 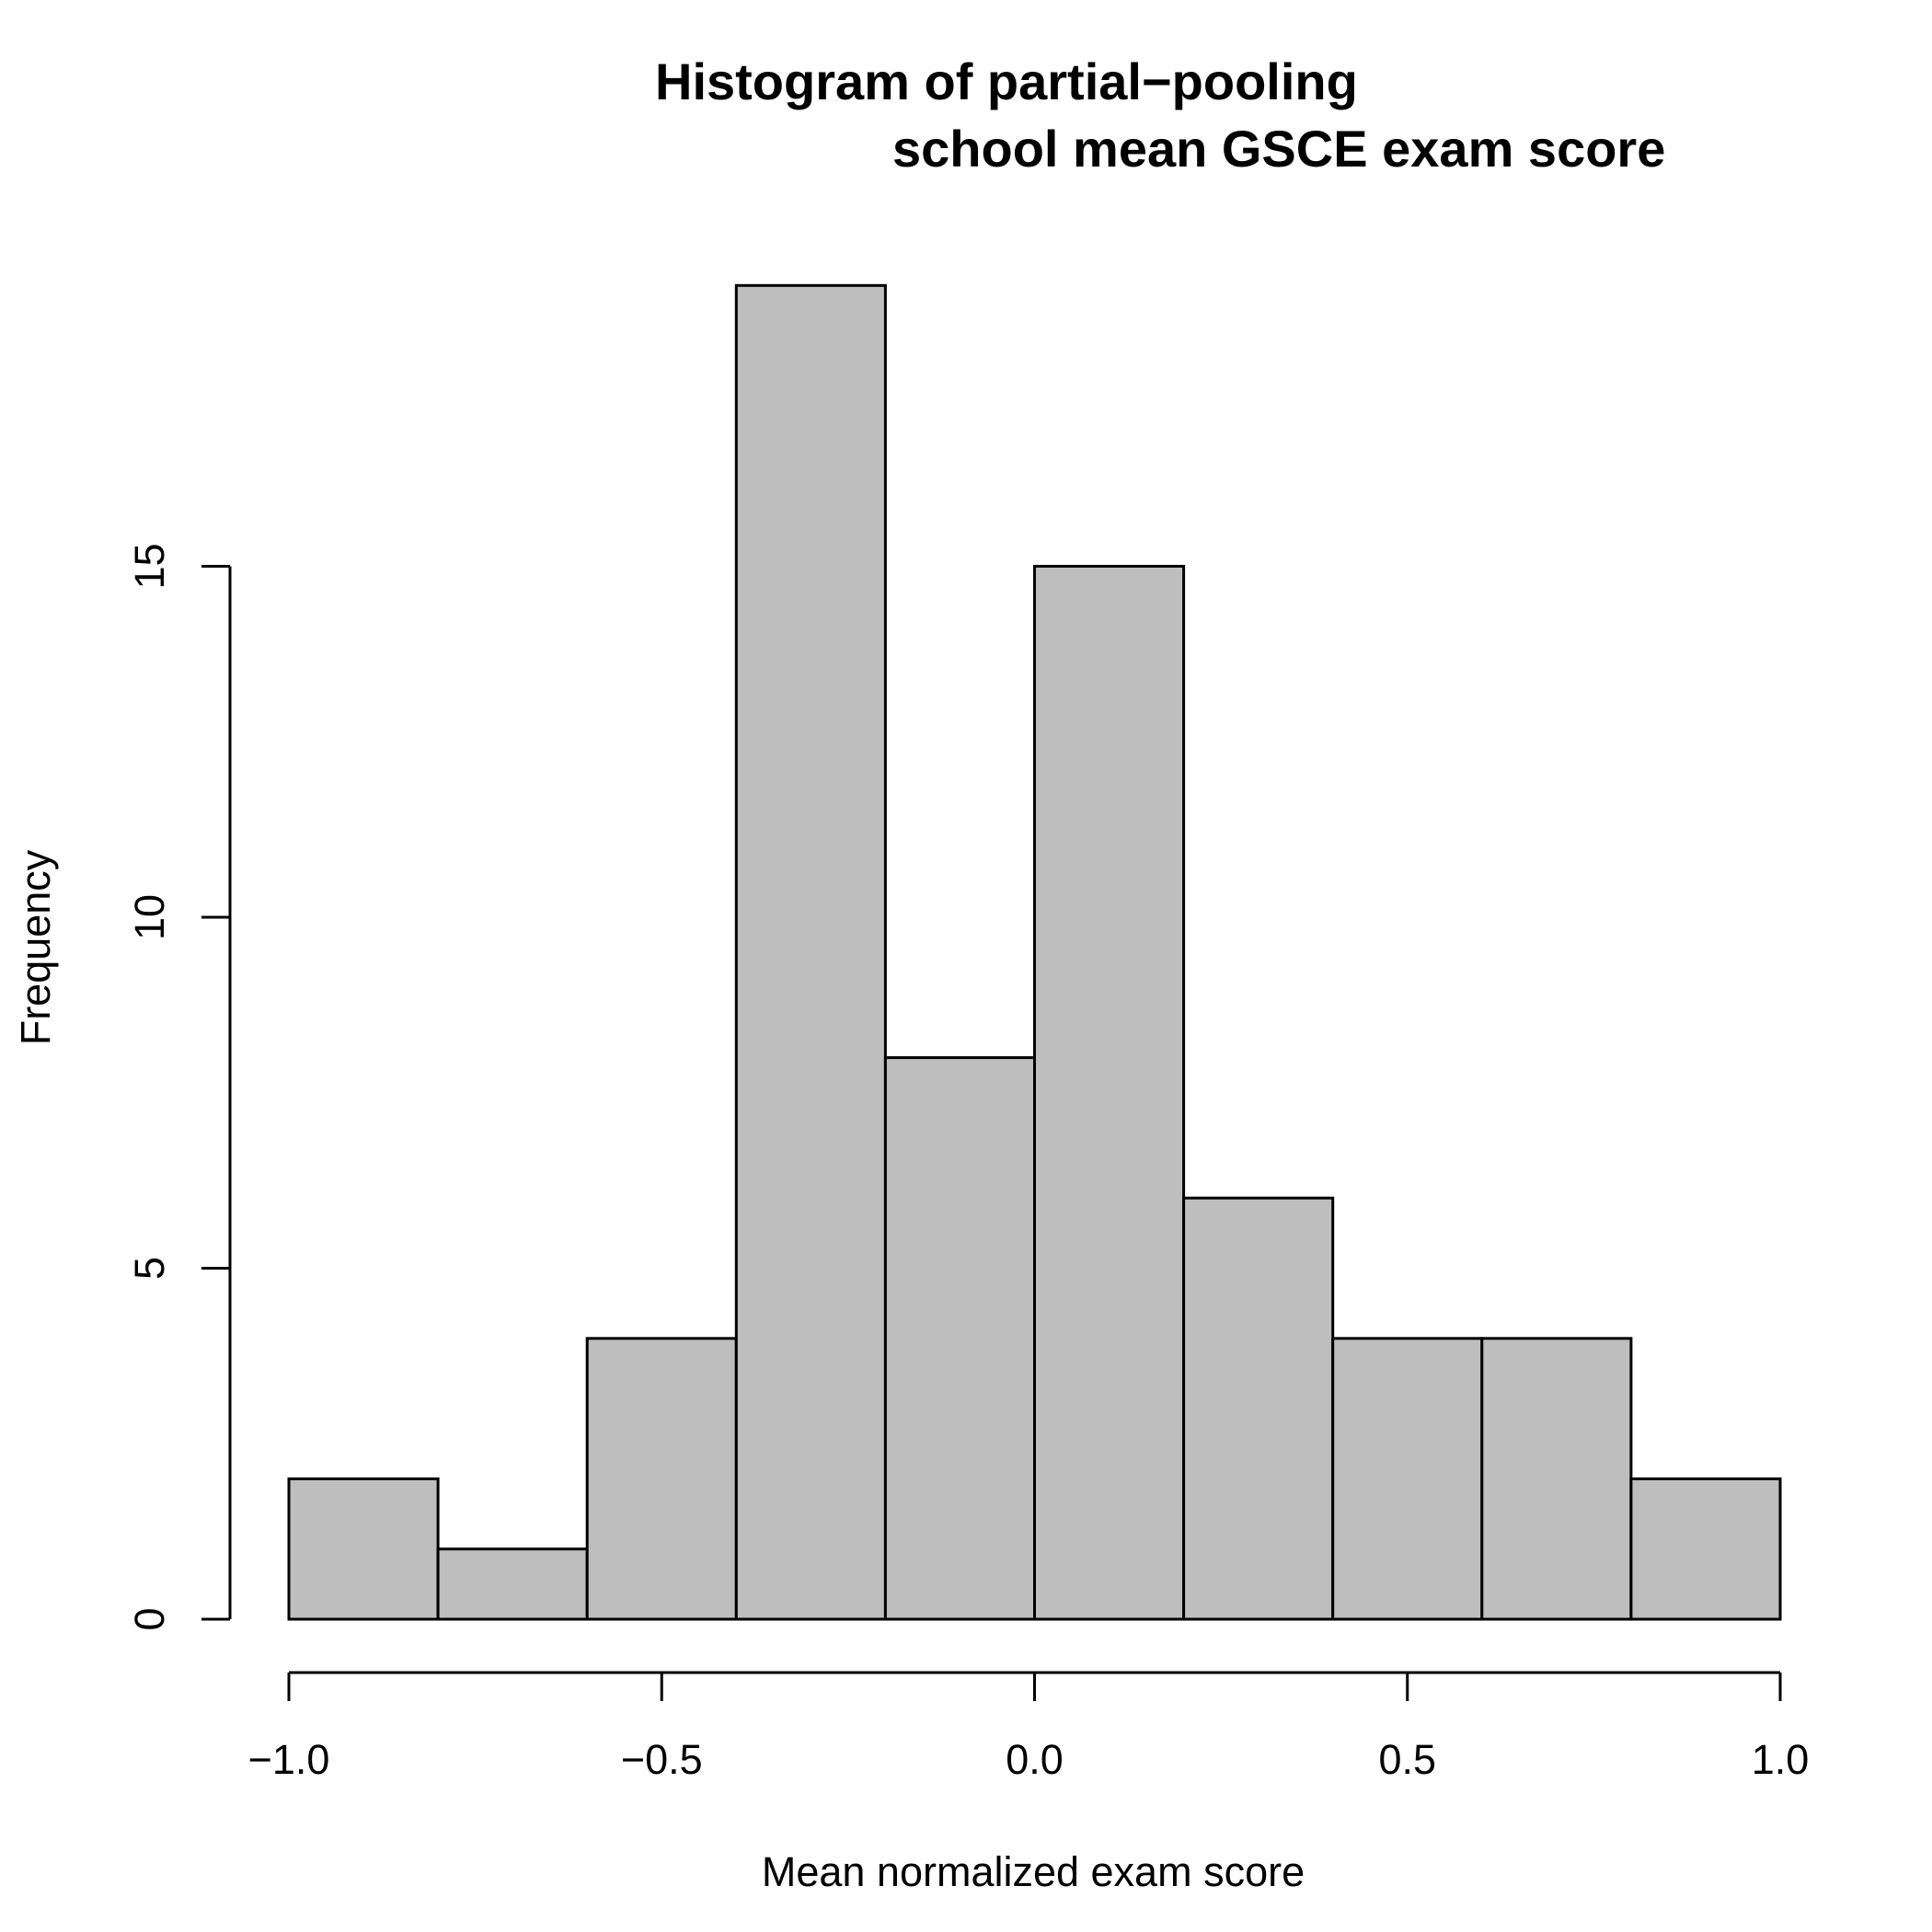 What do you see at coordinates (1781, 1759) in the screenshot?
I see `x-tick-label-5: 1.0` at bounding box center [1781, 1759].